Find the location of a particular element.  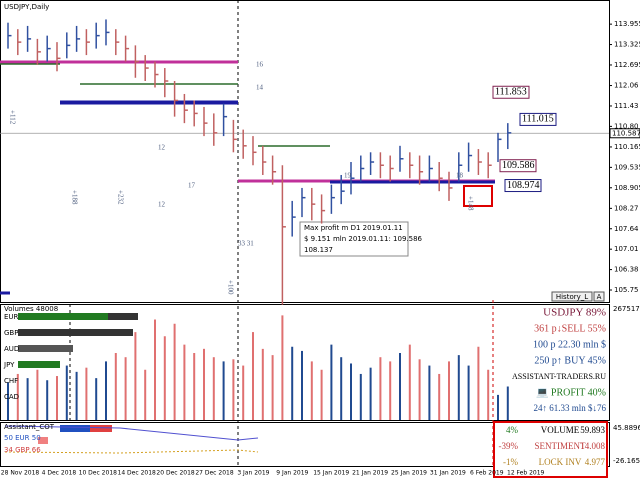

stat-pct: 4% is located at coordinates (512, 430).